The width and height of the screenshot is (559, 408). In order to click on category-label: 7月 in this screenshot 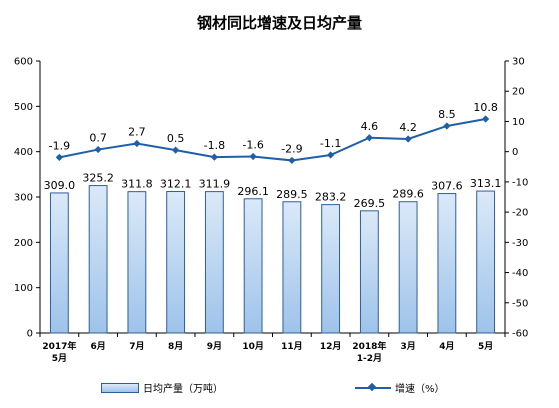, I will do `click(136, 346)`.